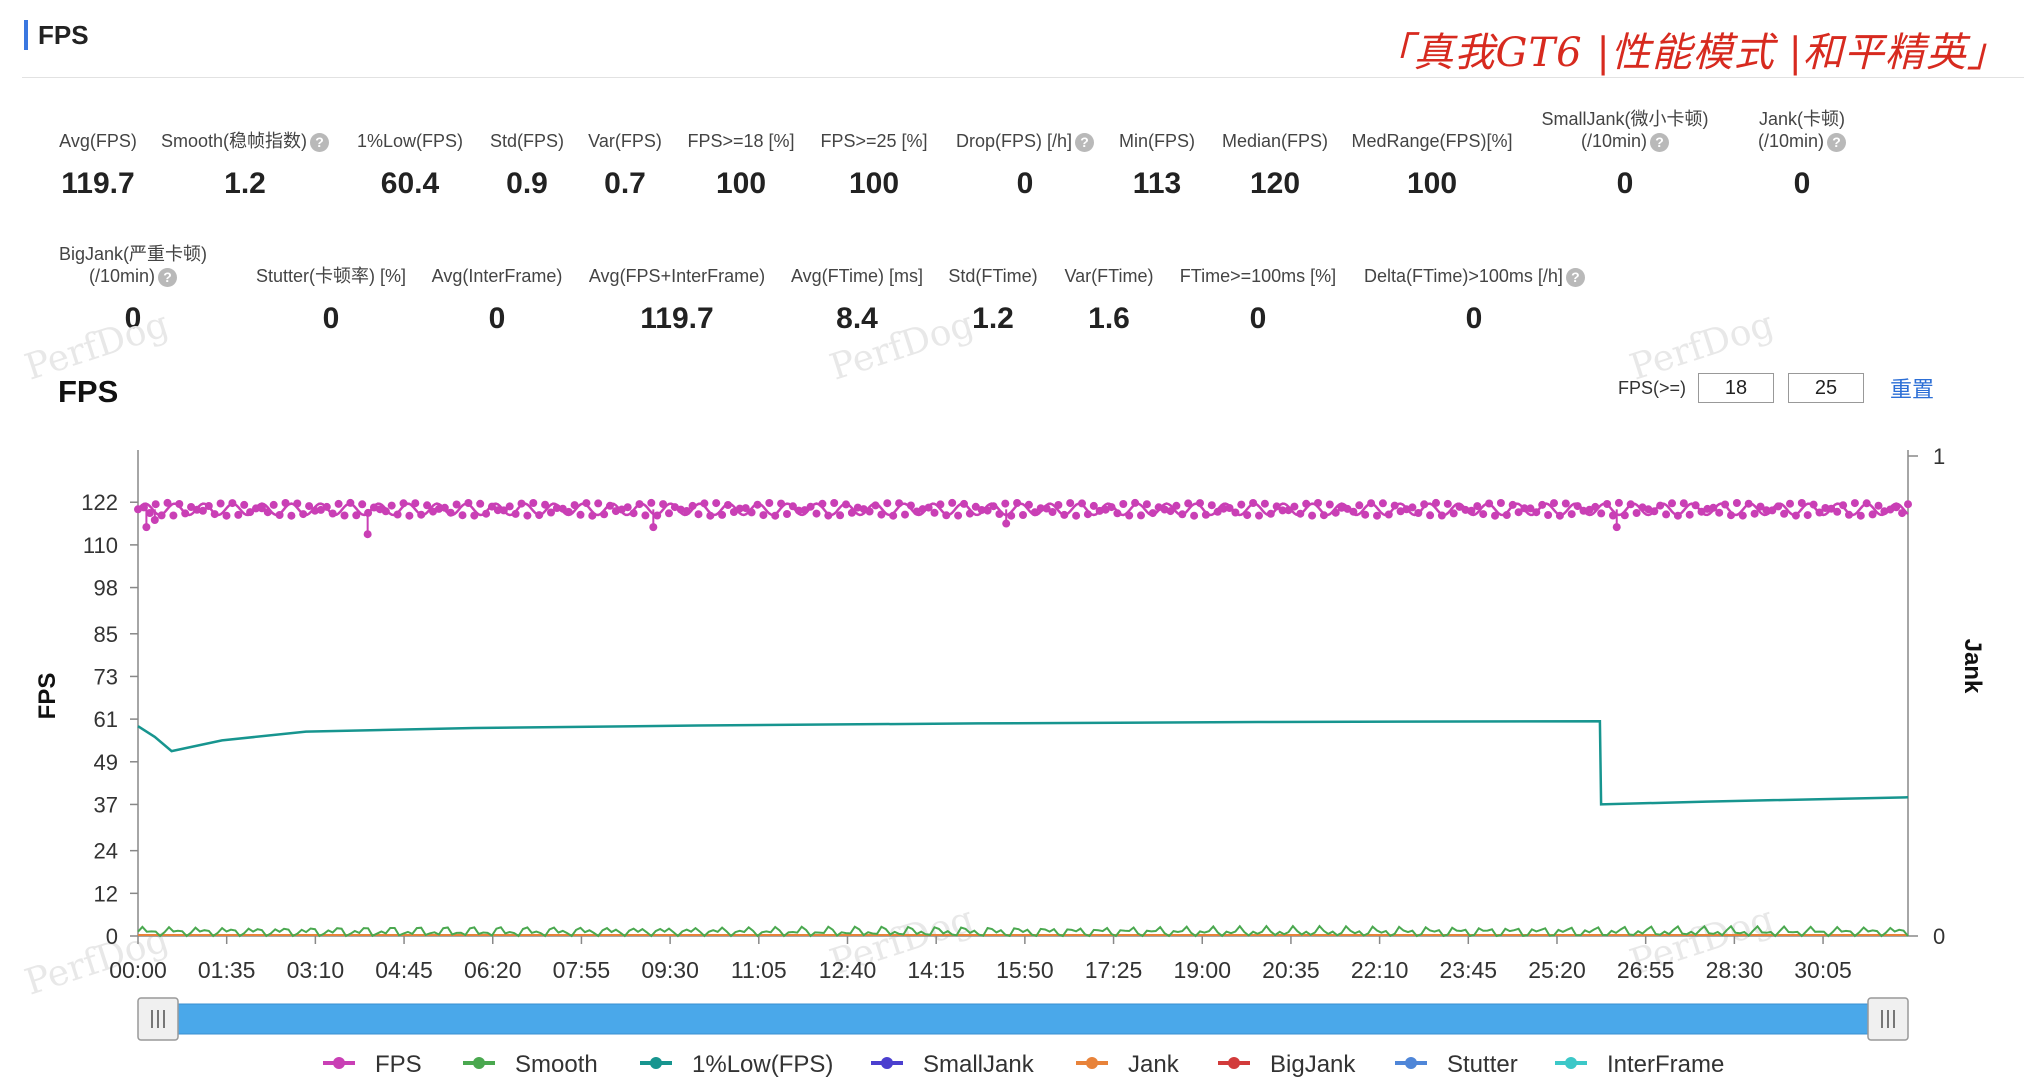 The height and width of the screenshot is (1085, 2044). I want to click on stat-value: 119.7, so click(98, 183).